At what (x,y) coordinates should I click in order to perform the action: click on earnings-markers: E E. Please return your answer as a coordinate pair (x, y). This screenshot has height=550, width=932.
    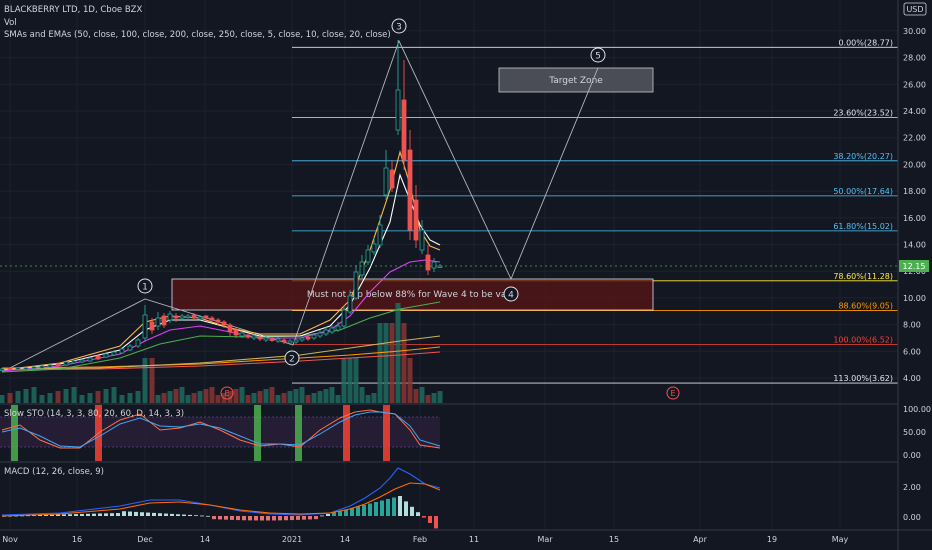
    Looking at the image, I should click on (450, 393).